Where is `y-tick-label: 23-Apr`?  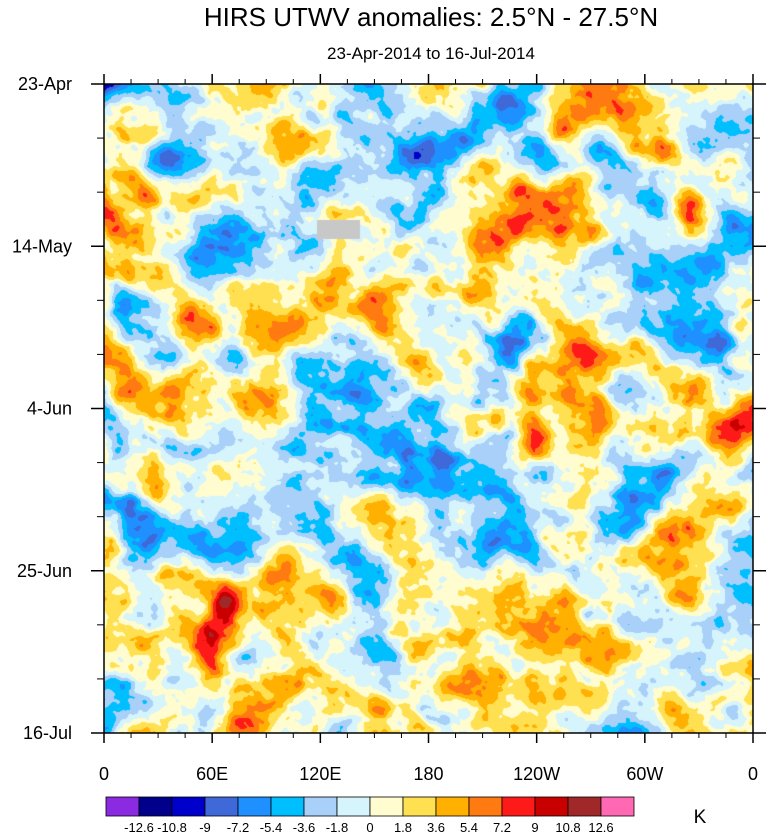
y-tick-label: 23-Apr is located at coordinates (45, 84).